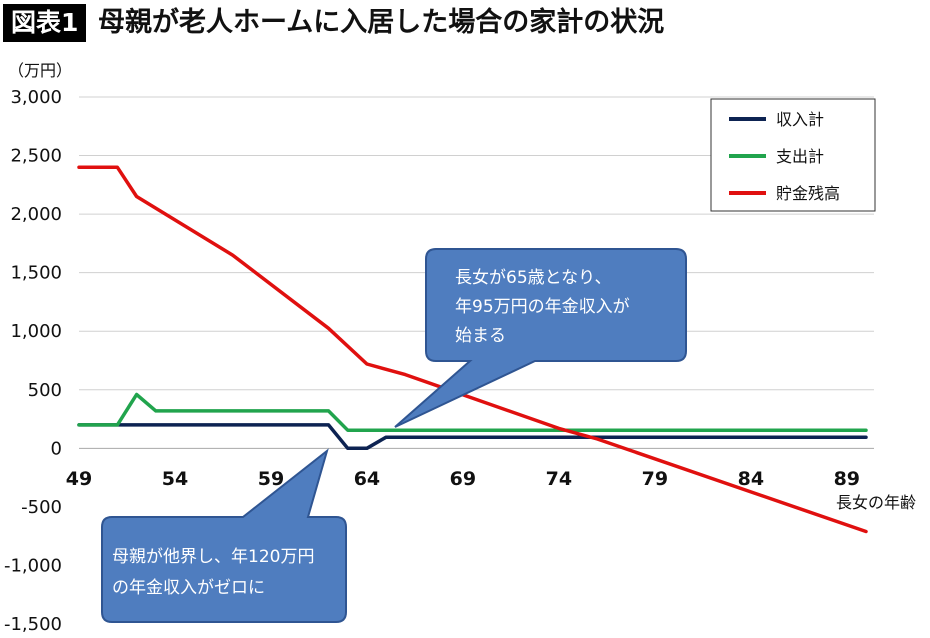 This screenshot has height=638, width=930. I want to click on callout-line: の年金収入がゼロに, so click(188, 588).